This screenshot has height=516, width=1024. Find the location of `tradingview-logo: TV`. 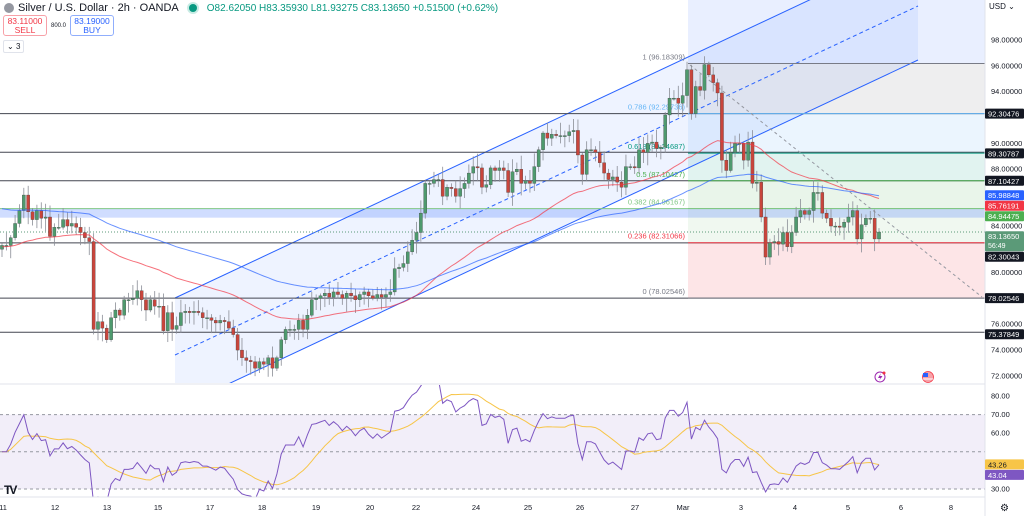

tradingview-logo: TV is located at coordinates (10, 490).